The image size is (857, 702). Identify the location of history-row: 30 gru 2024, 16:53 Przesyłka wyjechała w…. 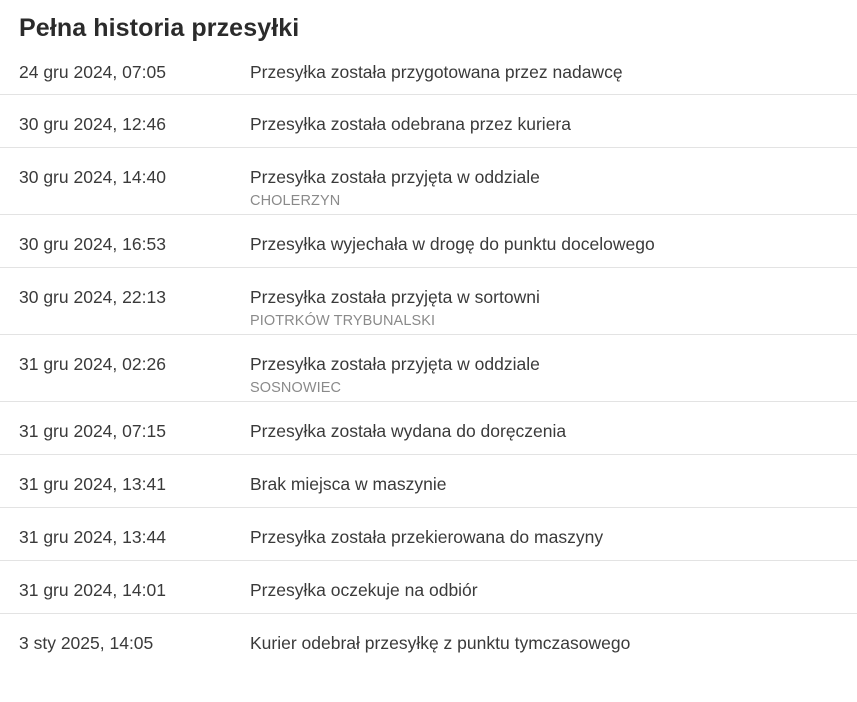
(428, 241).